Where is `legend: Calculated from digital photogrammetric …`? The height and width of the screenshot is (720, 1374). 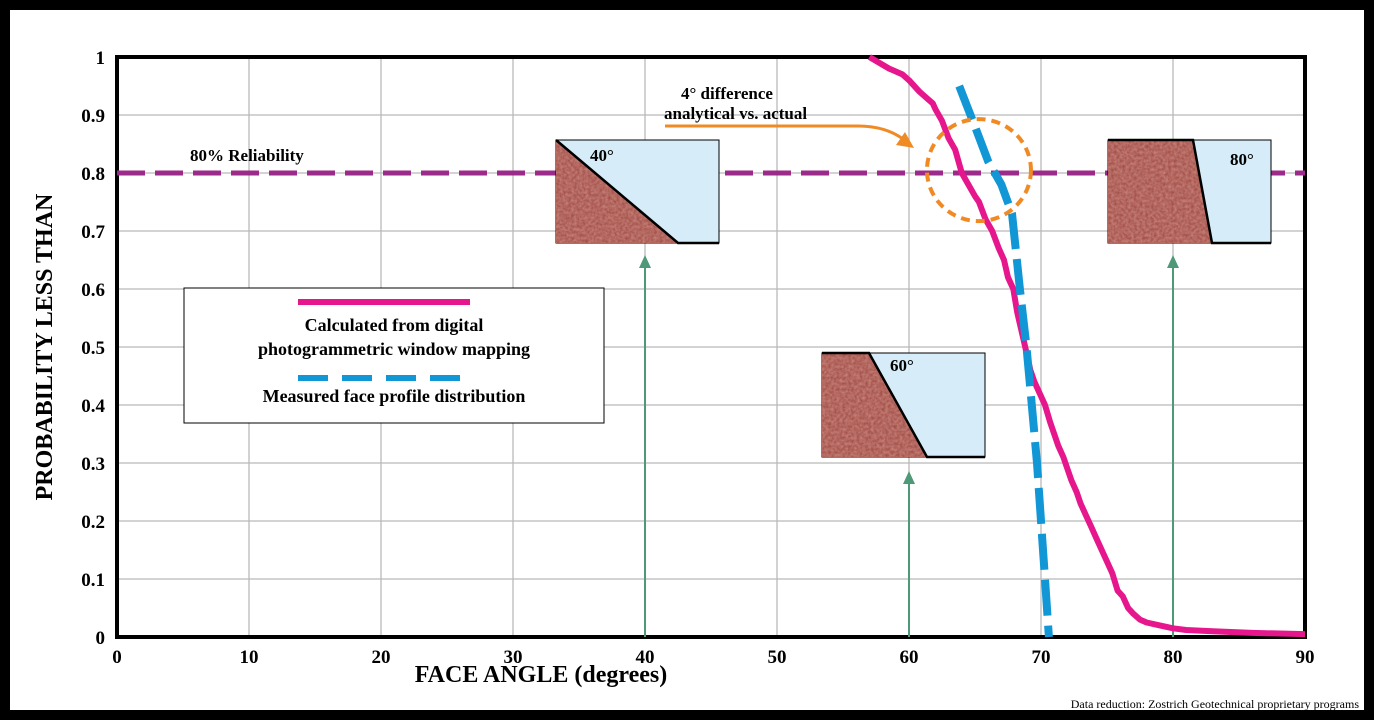
legend: Calculated from digital photogrammetric … is located at coordinates (394, 355).